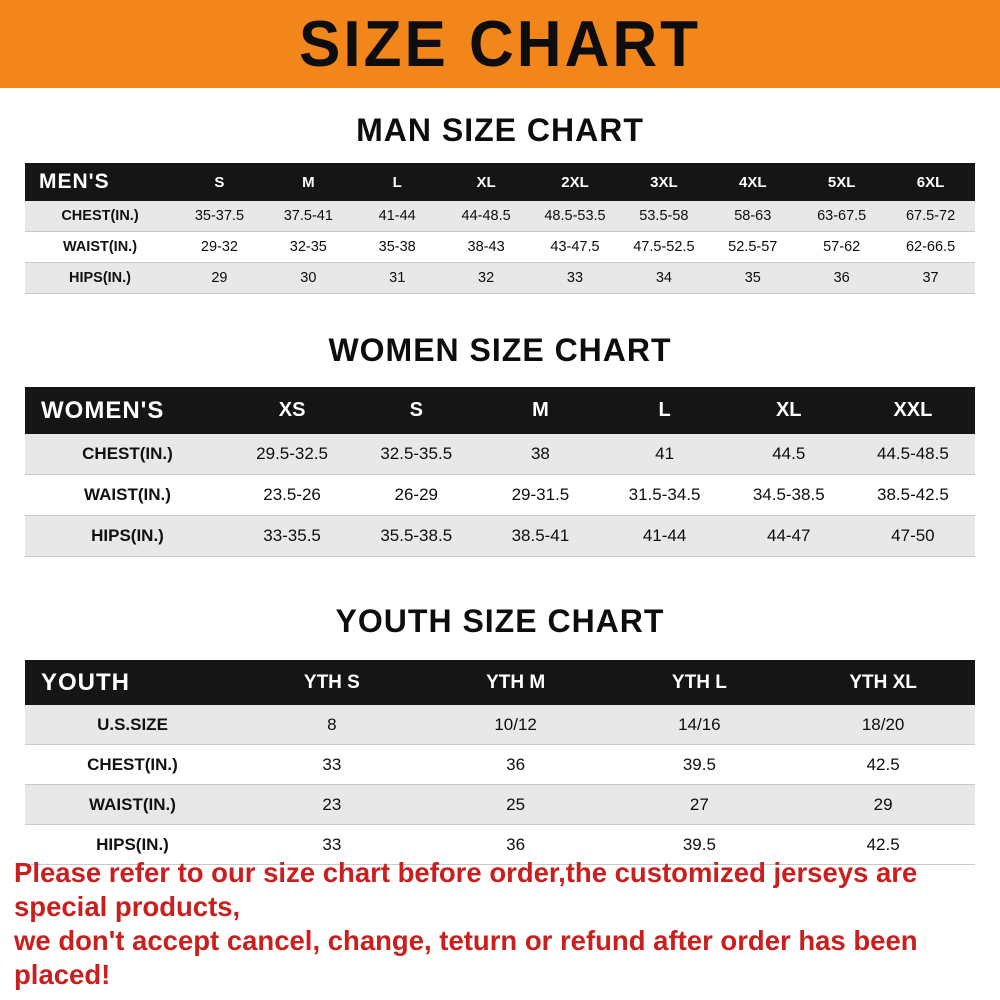 This screenshot has width=1000, height=1000. What do you see at coordinates (575, 182) in the screenshot?
I see `size-column-header: 2XL` at bounding box center [575, 182].